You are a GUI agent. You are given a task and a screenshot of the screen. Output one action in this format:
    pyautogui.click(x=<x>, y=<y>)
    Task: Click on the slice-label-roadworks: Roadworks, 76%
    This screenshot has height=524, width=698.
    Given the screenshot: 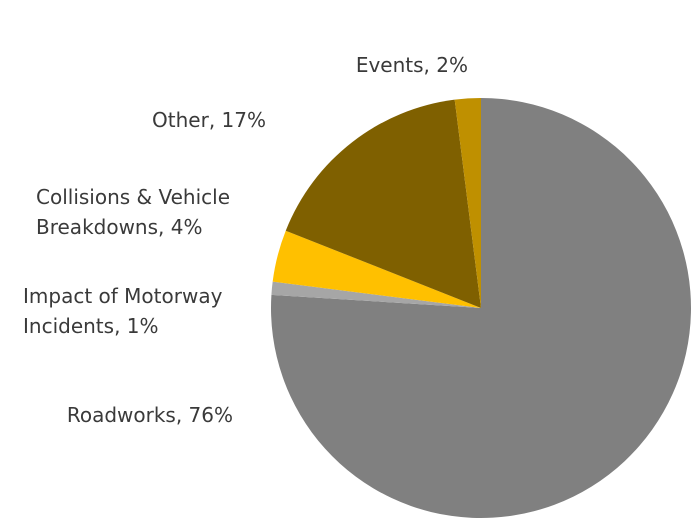 What is the action you would take?
    pyautogui.click(x=150, y=415)
    